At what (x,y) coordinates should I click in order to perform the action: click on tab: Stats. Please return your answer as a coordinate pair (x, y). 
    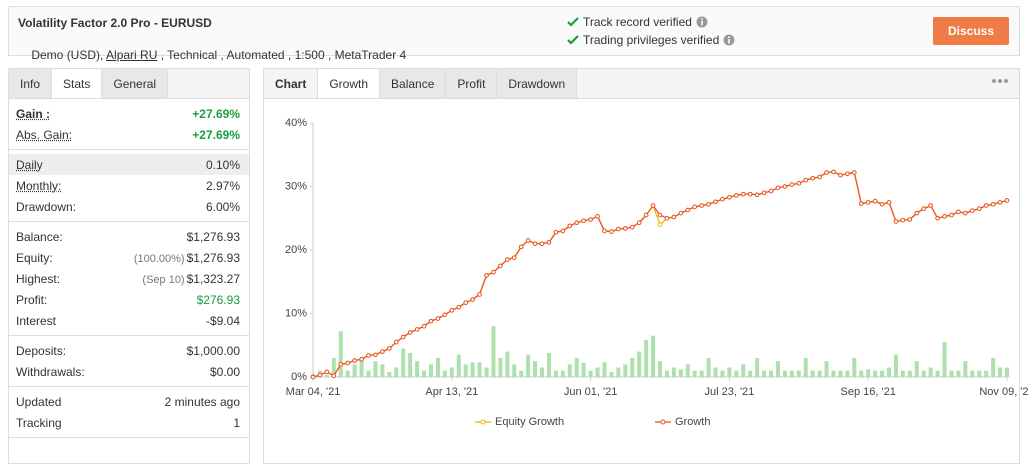
    Looking at the image, I should click on (77, 83).